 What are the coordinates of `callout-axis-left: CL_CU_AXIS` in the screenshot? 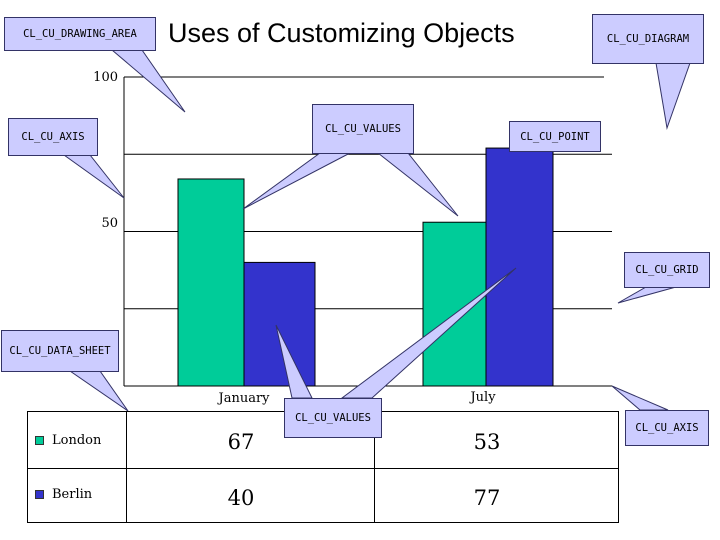 It's located at (53, 137).